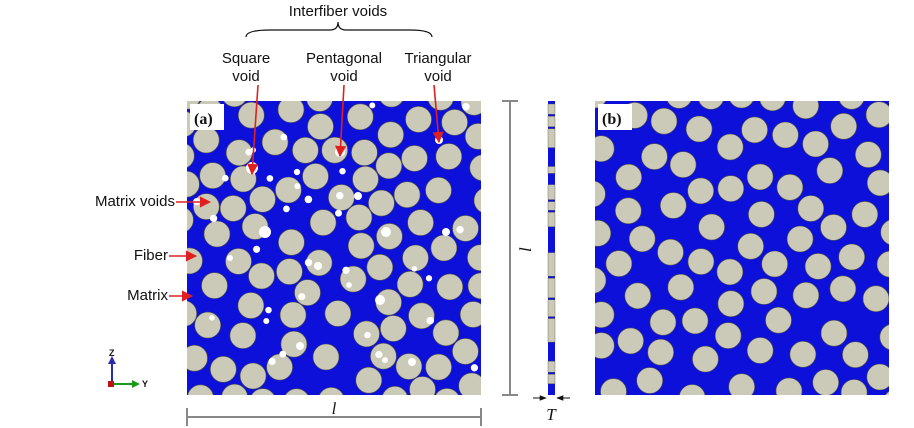 This screenshot has width=914, height=428. What do you see at coordinates (253, 130) in the screenshot?
I see `square-void-arrow-icon` at bounding box center [253, 130].